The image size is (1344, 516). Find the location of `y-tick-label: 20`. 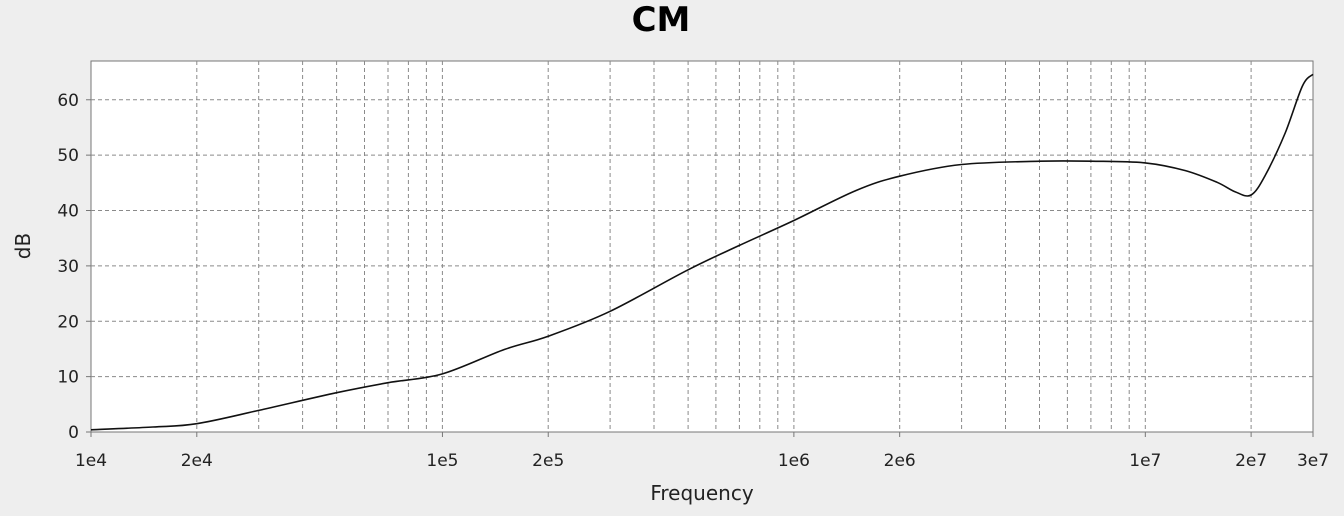

y-tick-label: 20 is located at coordinates (68, 322).